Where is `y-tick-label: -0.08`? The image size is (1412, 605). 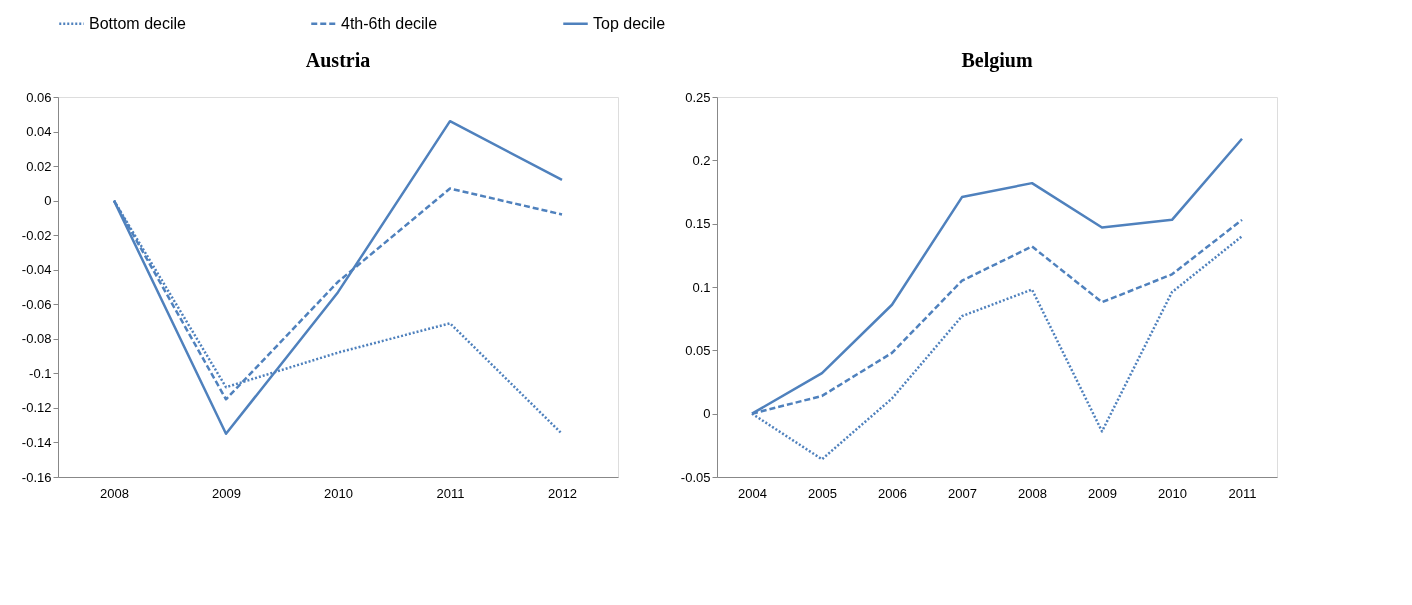 y-tick-label: -0.08 is located at coordinates (36, 339).